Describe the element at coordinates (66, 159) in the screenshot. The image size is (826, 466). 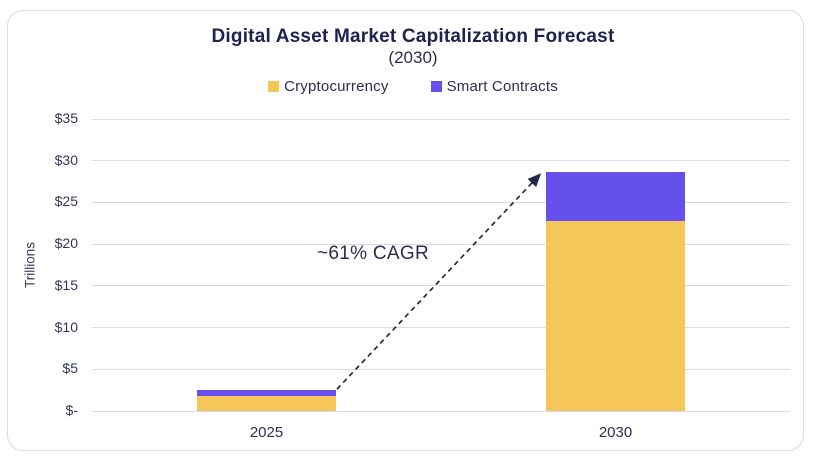
I see `y-tick-label: $30` at that location.